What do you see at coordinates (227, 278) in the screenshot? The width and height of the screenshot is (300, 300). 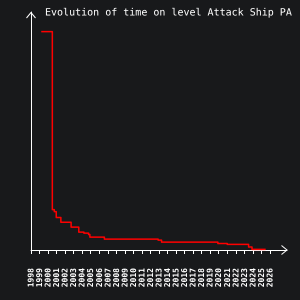 I see `x-tick-label: 2021` at bounding box center [227, 278].